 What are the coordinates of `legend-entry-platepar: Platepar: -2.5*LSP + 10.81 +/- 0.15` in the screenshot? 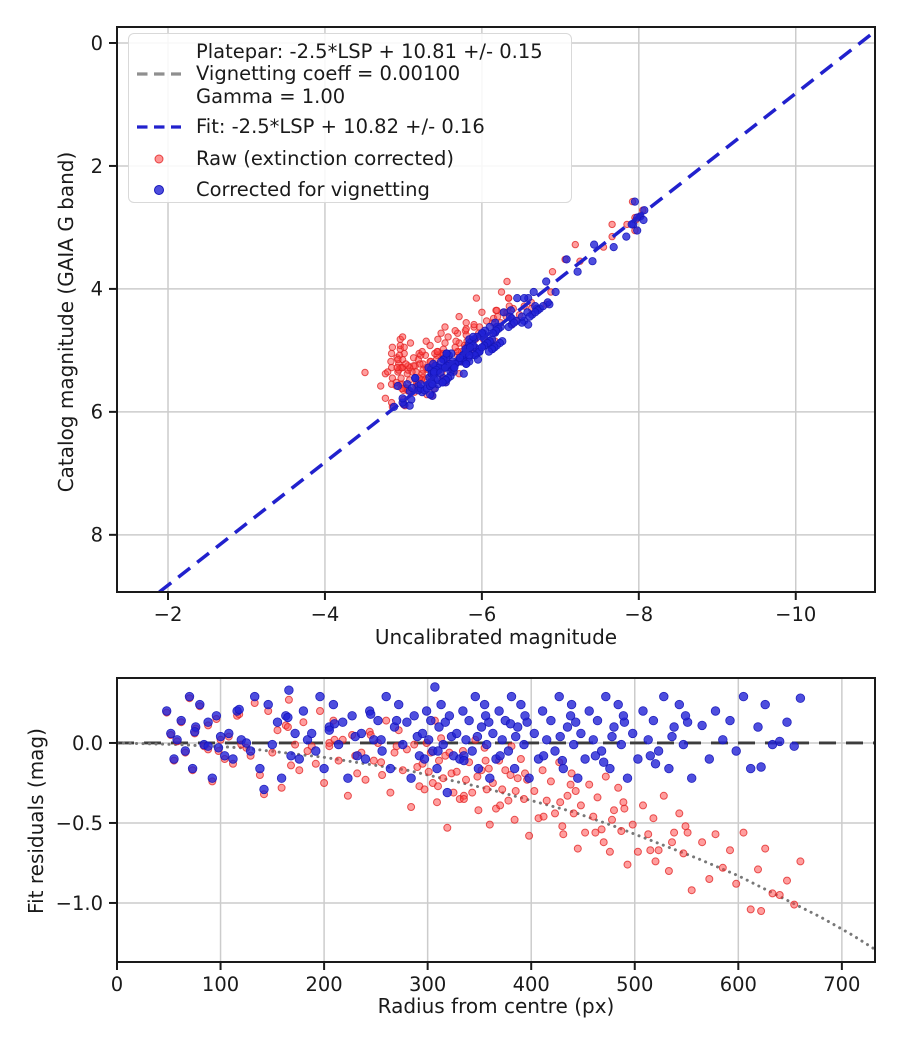 It's located at (350, 52).